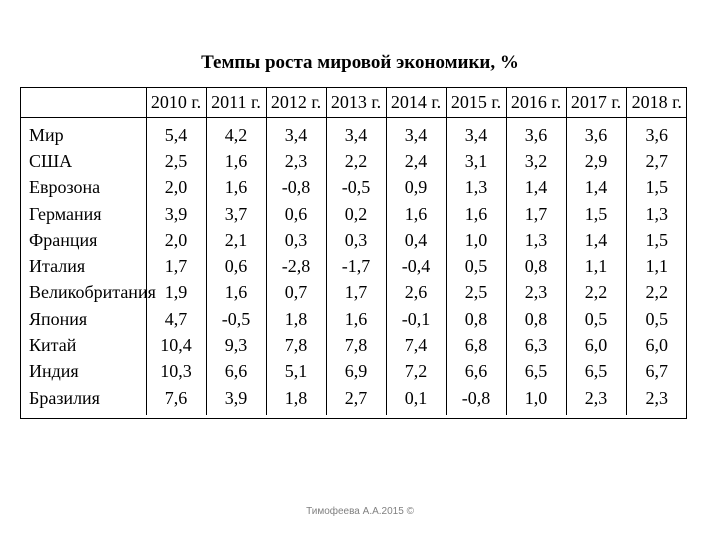 This screenshot has height=540, width=720. What do you see at coordinates (175, 400) in the screenshot?
I see `growth-value: 7,6` at bounding box center [175, 400].